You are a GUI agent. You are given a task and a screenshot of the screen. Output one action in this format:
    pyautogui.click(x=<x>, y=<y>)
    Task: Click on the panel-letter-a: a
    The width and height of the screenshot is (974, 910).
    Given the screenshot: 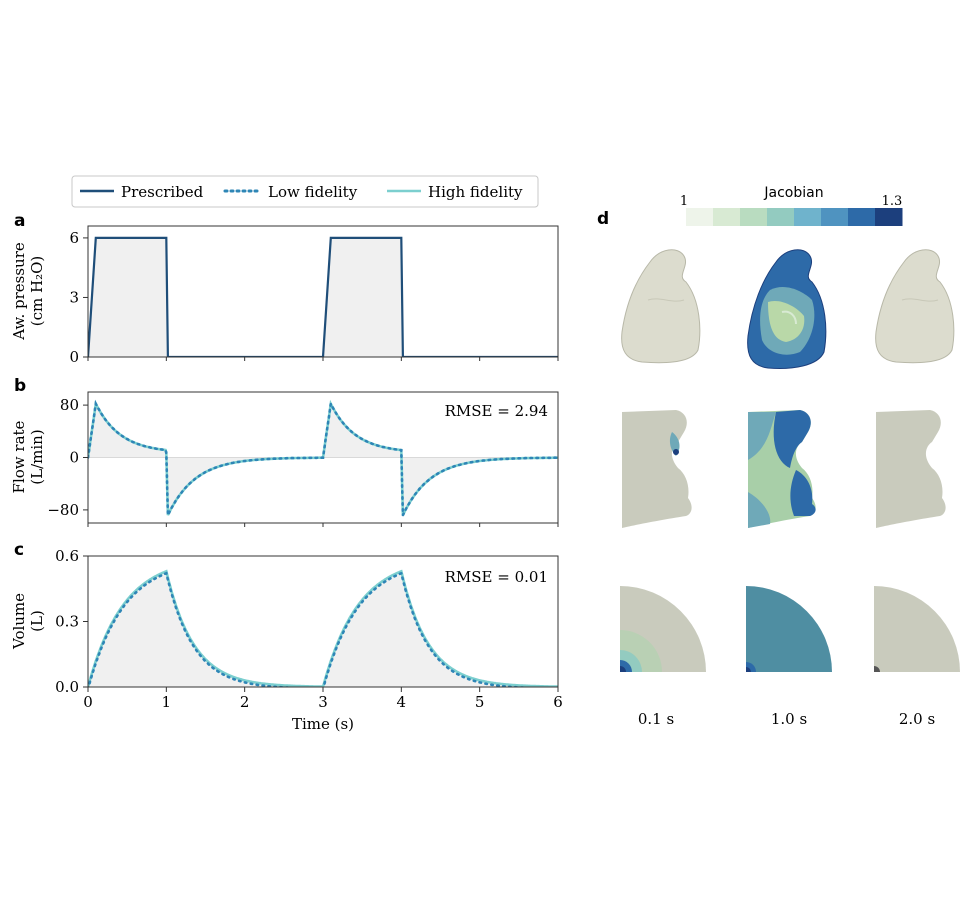 What is the action you would take?
    pyautogui.click(x=19, y=221)
    